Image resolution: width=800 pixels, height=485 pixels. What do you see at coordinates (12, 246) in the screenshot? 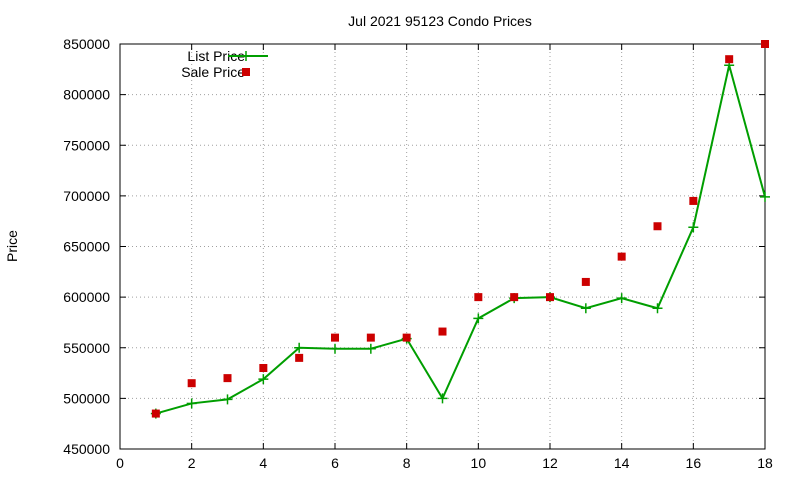
I see `y-axis-label: Price` at bounding box center [12, 246].